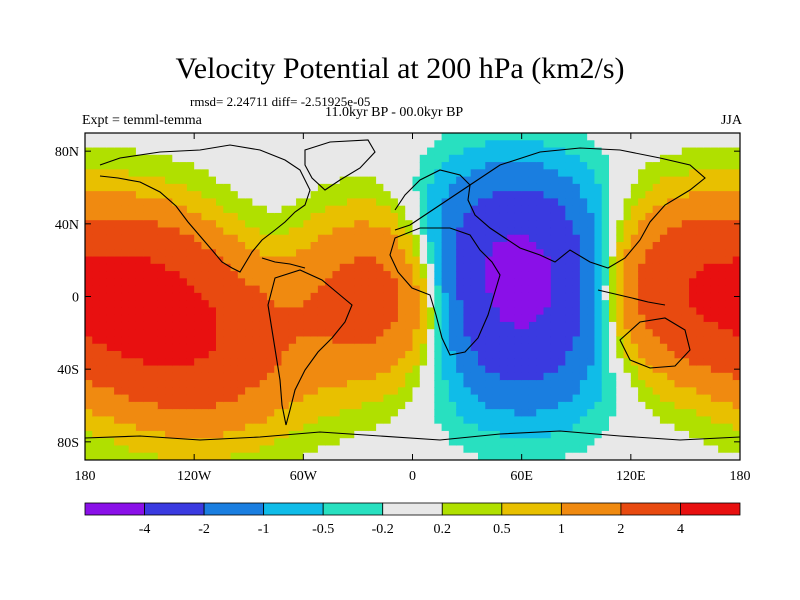 The image size is (800, 600). What do you see at coordinates (174, 509) in the screenshot?
I see `colorbar-swatch` at bounding box center [174, 509].